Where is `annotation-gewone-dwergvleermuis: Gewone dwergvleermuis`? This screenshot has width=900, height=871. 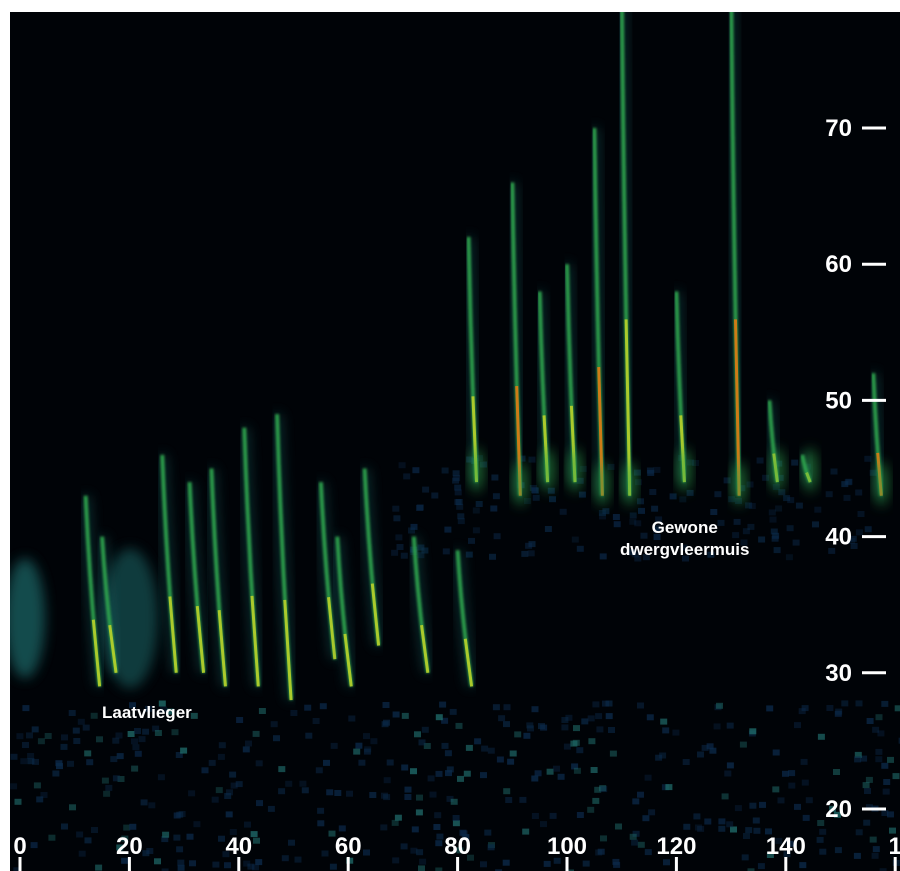
annotation-gewone-dwergvleermuis: Gewone dwergvleermuis is located at coordinates (685, 538).